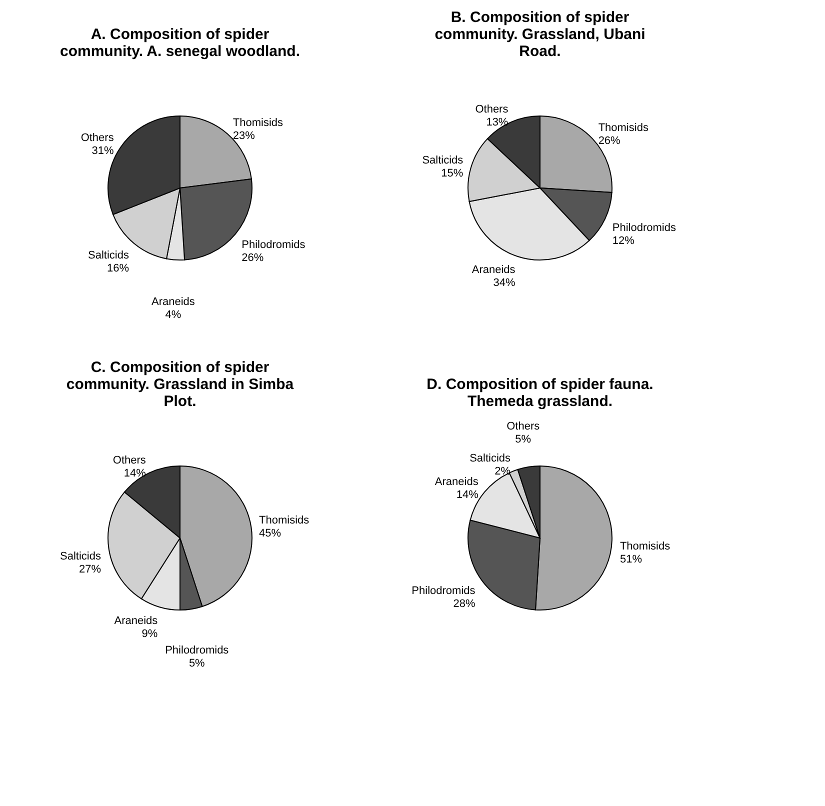 The width and height of the screenshot is (825, 806). What do you see at coordinates (540, 51) in the screenshot?
I see `text: Road.` at bounding box center [540, 51].